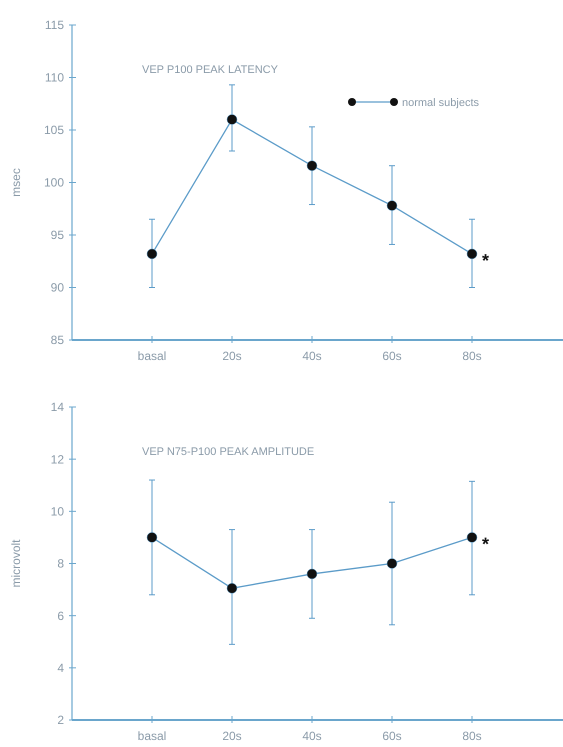  What do you see at coordinates (16, 182) in the screenshot?
I see `y-axis-title: msec` at bounding box center [16, 182].